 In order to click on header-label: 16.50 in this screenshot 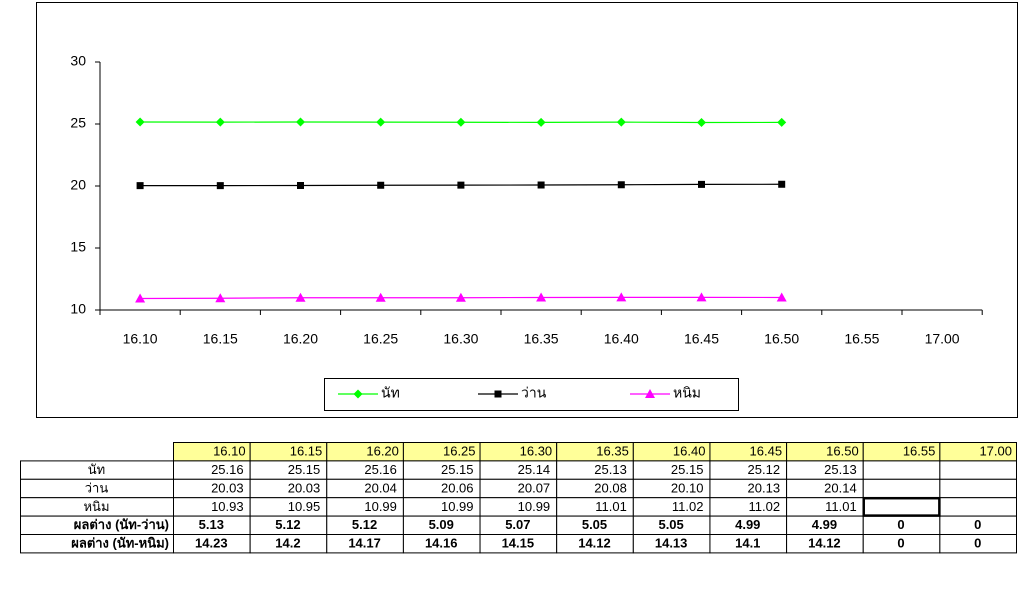, I will do `click(842, 451)`.